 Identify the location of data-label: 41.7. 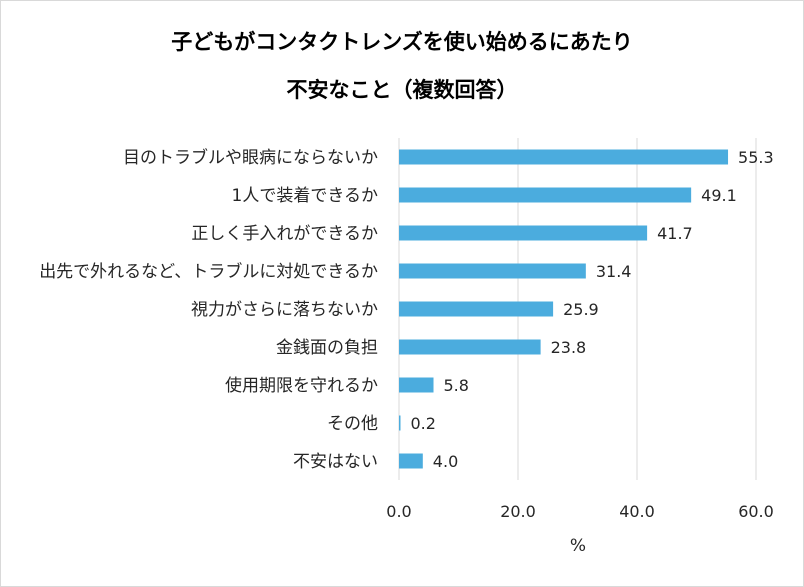
(675, 233).